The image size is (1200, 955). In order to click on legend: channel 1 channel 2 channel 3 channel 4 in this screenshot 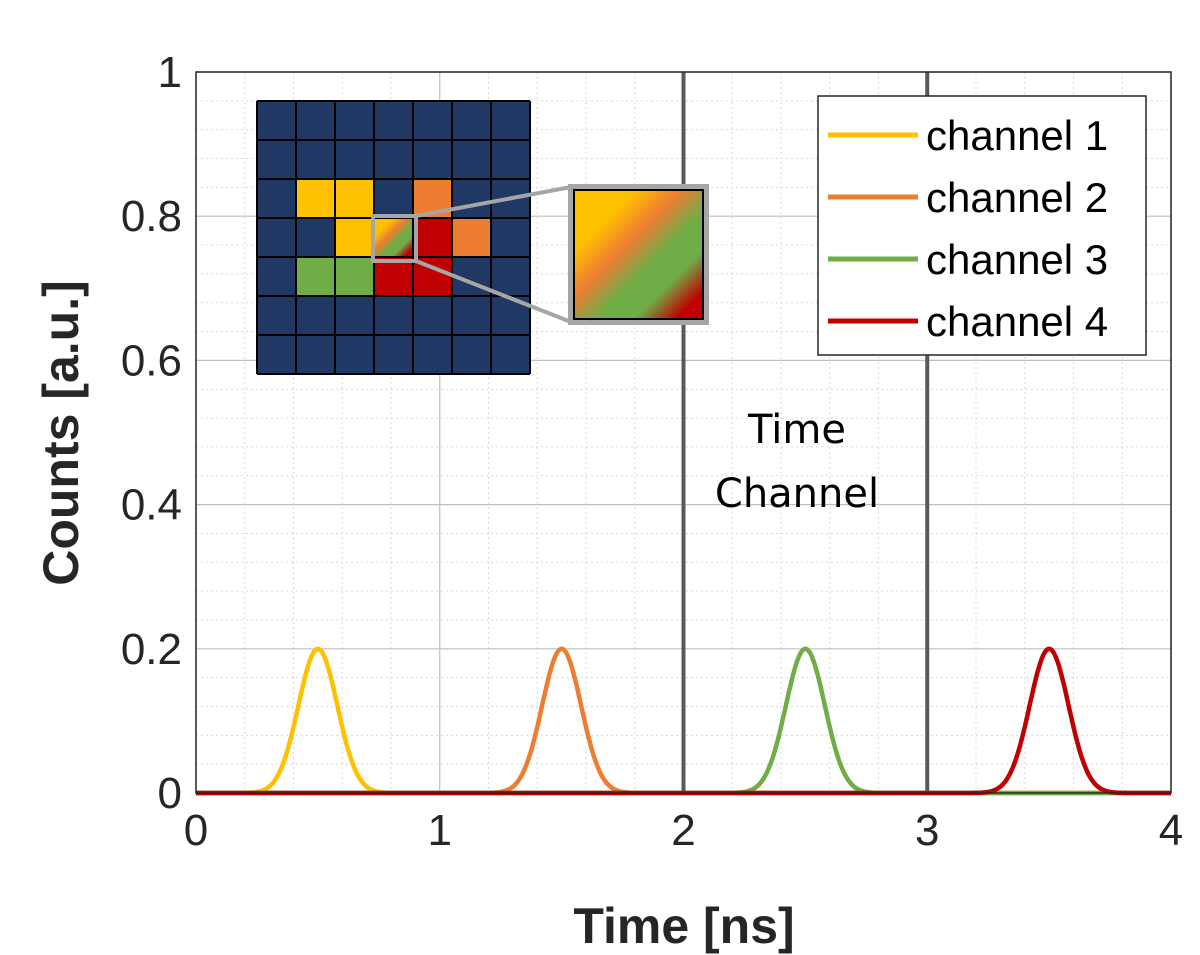, I will do `click(982, 225)`.